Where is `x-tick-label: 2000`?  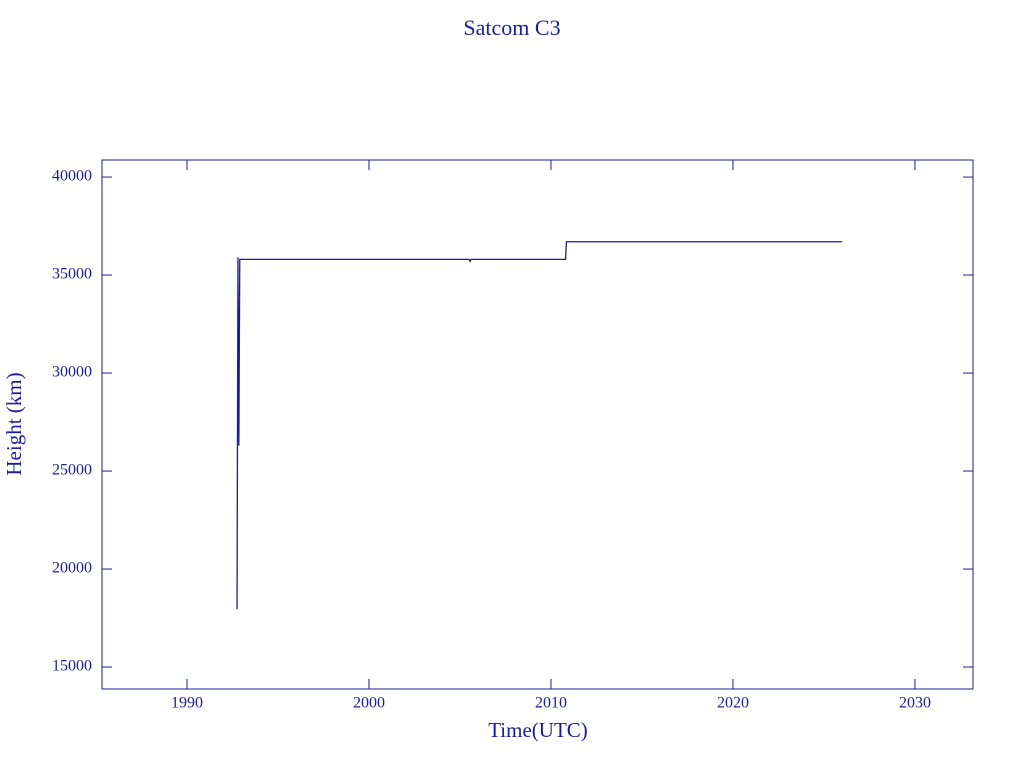
x-tick-label: 2000 is located at coordinates (369, 703).